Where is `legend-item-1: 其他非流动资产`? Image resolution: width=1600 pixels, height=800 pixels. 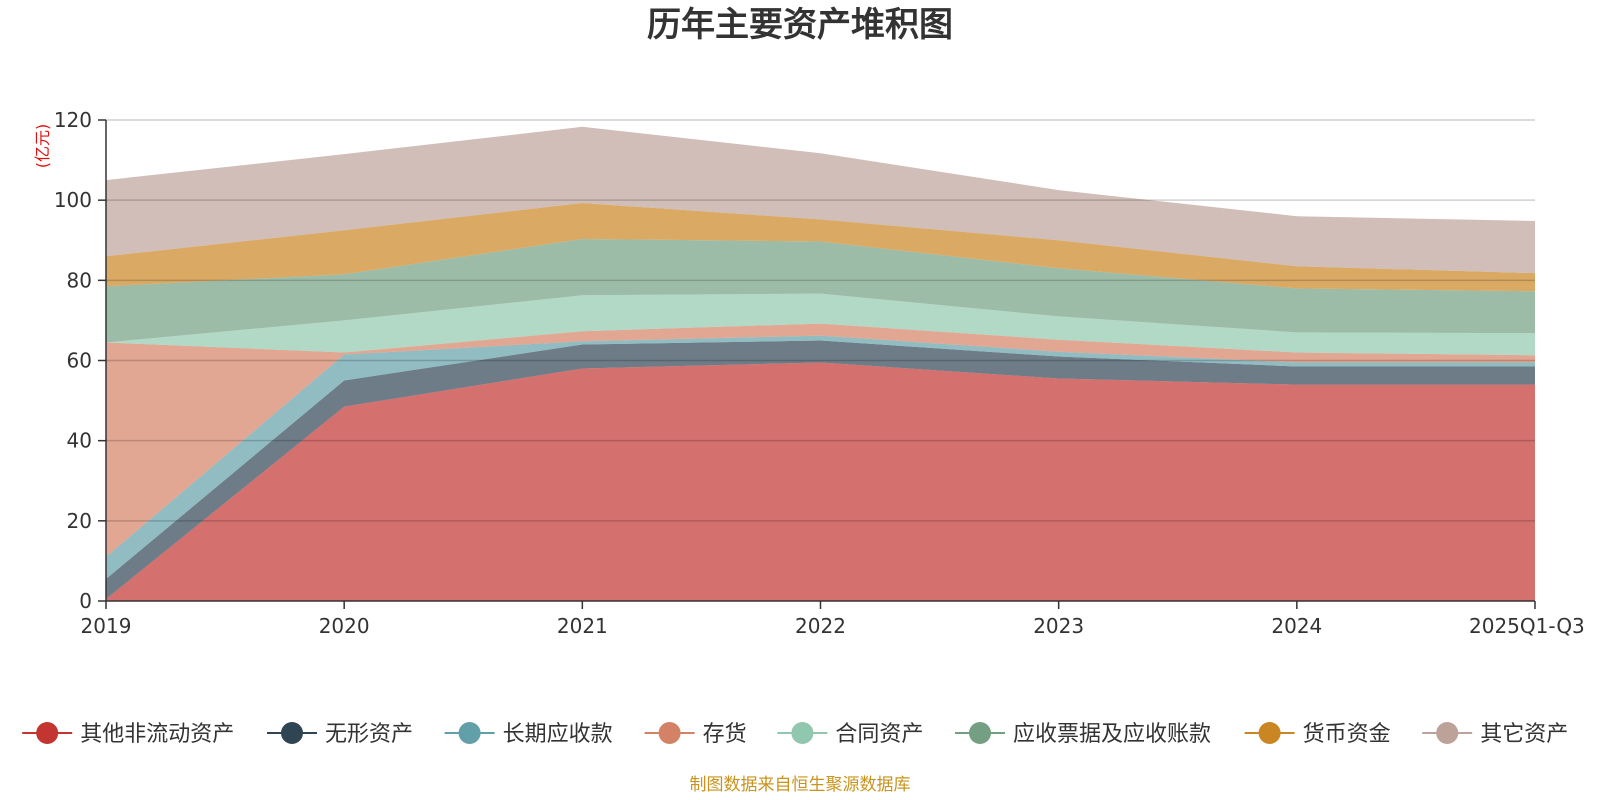 legend-item-1: 其他非流动资产 is located at coordinates (128, 734).